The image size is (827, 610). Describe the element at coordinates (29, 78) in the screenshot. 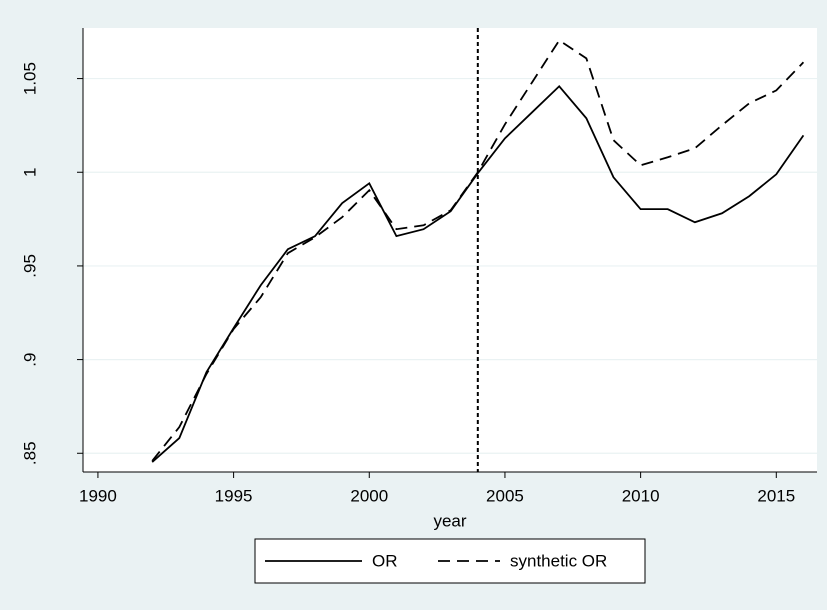

I see `y-tick-label: 1.05` at that location.